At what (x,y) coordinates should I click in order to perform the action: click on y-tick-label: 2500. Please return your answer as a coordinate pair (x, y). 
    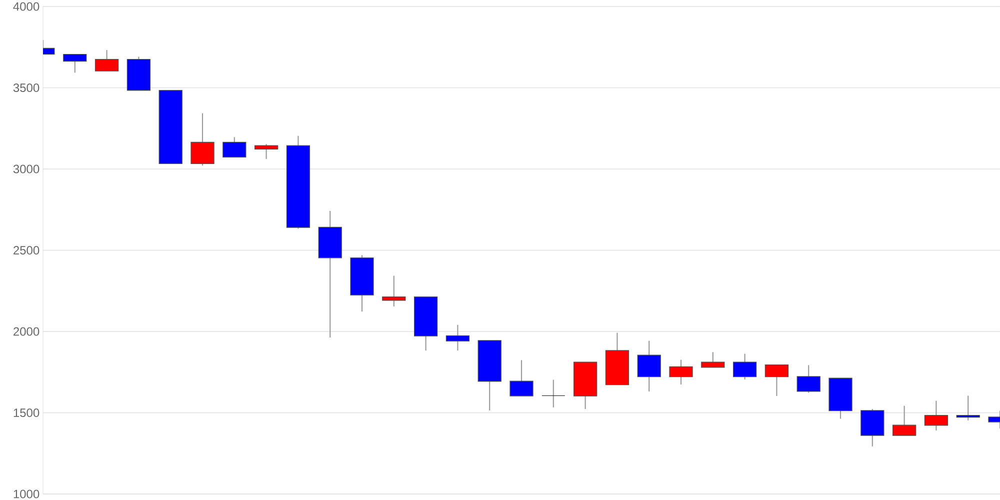
    Looking at the image, I should click on (27, 250).